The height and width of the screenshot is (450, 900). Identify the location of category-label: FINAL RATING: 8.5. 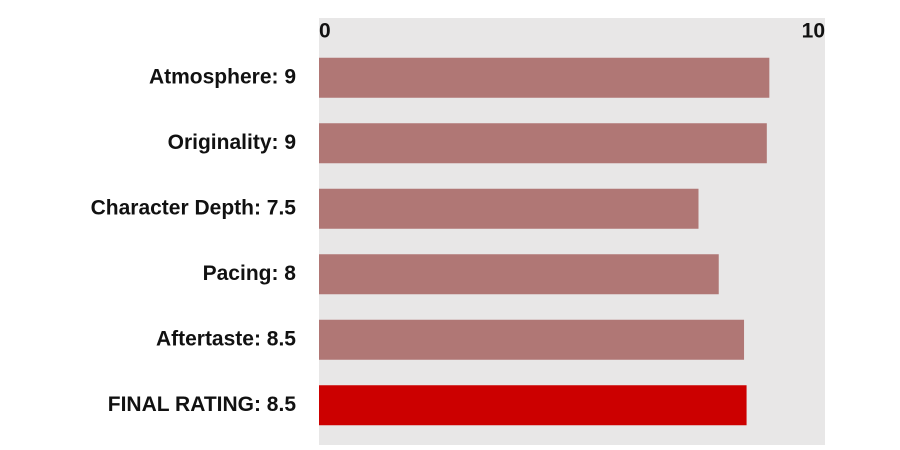
(202, 404).